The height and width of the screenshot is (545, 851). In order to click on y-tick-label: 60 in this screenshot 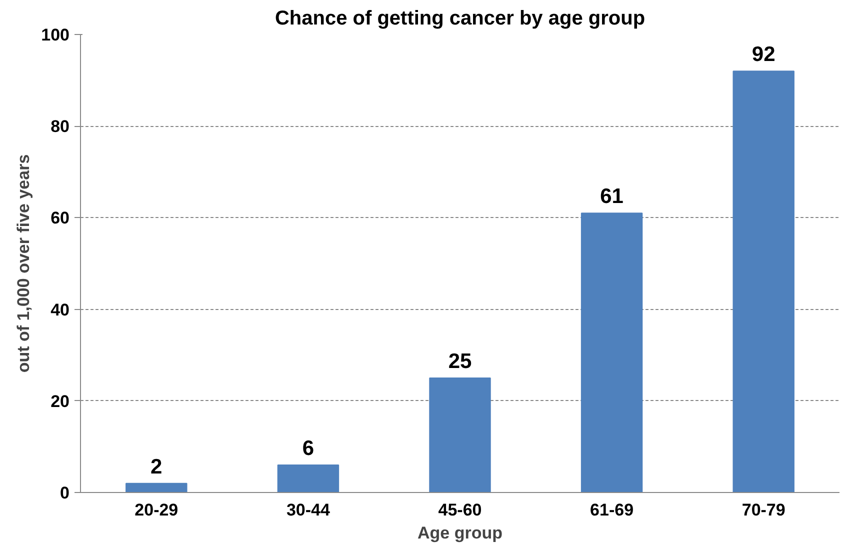, I will do `click(60, 218)`.